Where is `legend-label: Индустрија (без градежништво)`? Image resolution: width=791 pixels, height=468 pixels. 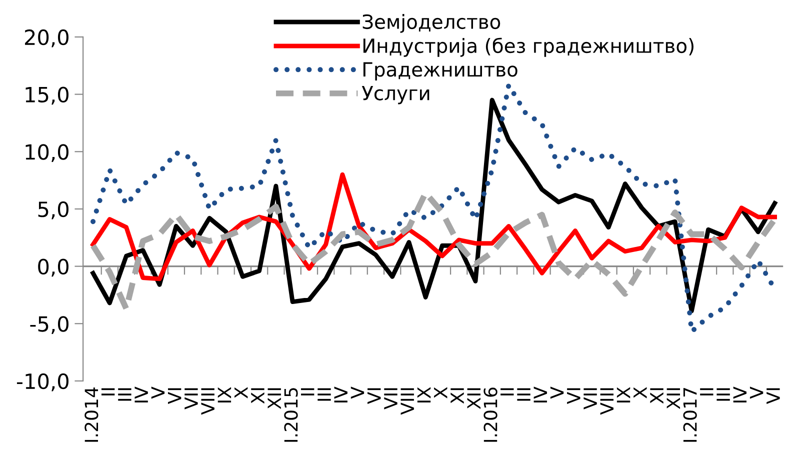
legend-label: Индустрија (без градежништво) is located at coordinates (528, 47).